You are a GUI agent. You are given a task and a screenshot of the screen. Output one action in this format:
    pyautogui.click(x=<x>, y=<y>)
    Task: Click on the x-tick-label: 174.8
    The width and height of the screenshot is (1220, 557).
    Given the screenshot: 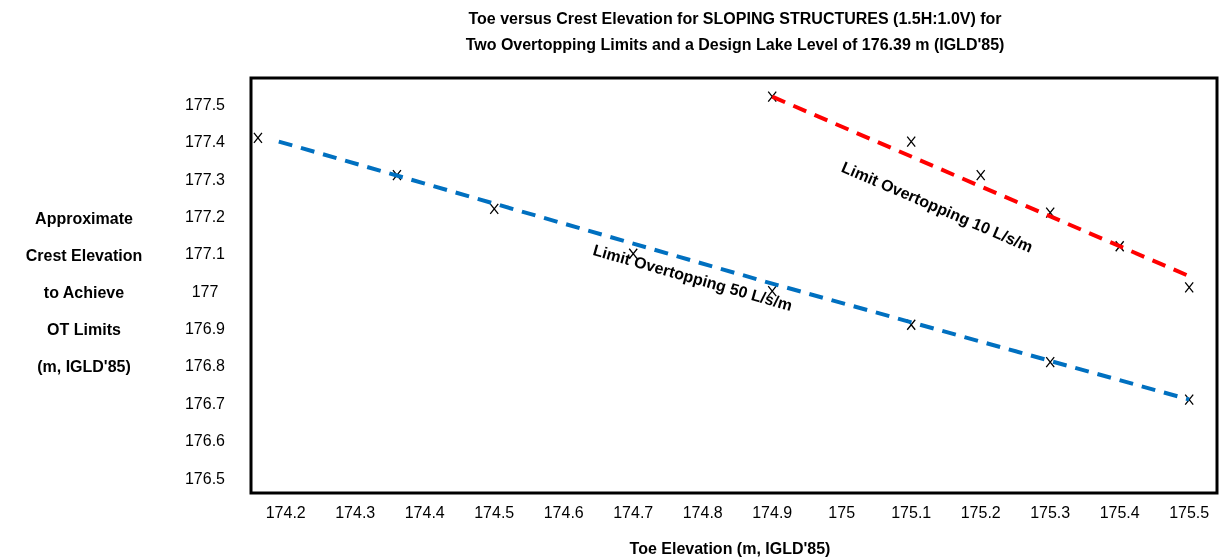 What is the action you would take?
    pyautogui.click(x=702, y=512)
    